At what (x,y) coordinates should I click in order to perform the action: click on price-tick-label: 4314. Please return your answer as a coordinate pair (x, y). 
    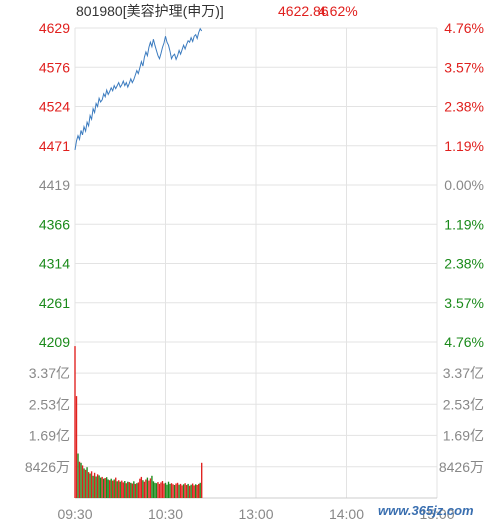
    Looking at the image, I should click on (54, 264).